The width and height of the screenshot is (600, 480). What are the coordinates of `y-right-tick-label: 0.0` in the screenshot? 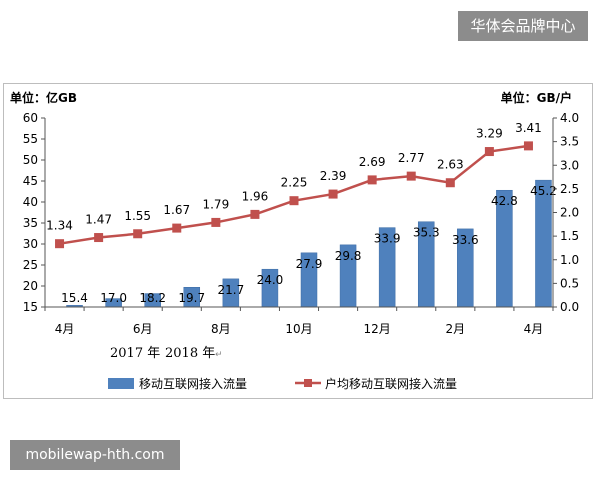 It's located at (569, 307).